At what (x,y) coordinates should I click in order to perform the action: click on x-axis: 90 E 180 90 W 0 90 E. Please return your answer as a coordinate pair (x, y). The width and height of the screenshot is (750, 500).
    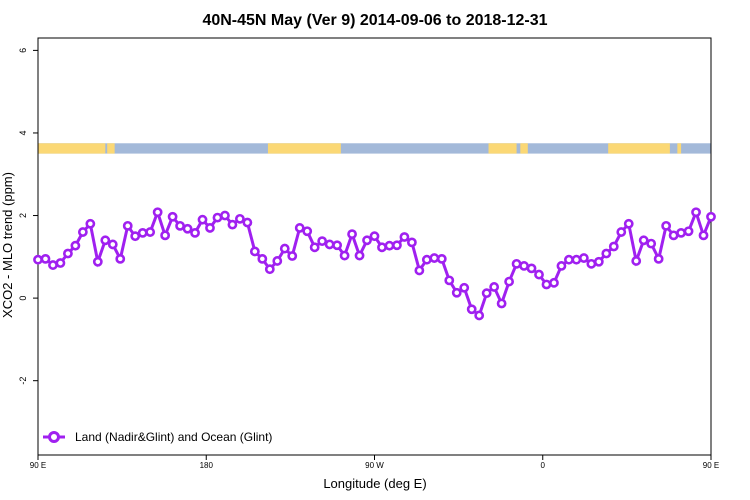
    Looking at the image, I should click on (374, 462).